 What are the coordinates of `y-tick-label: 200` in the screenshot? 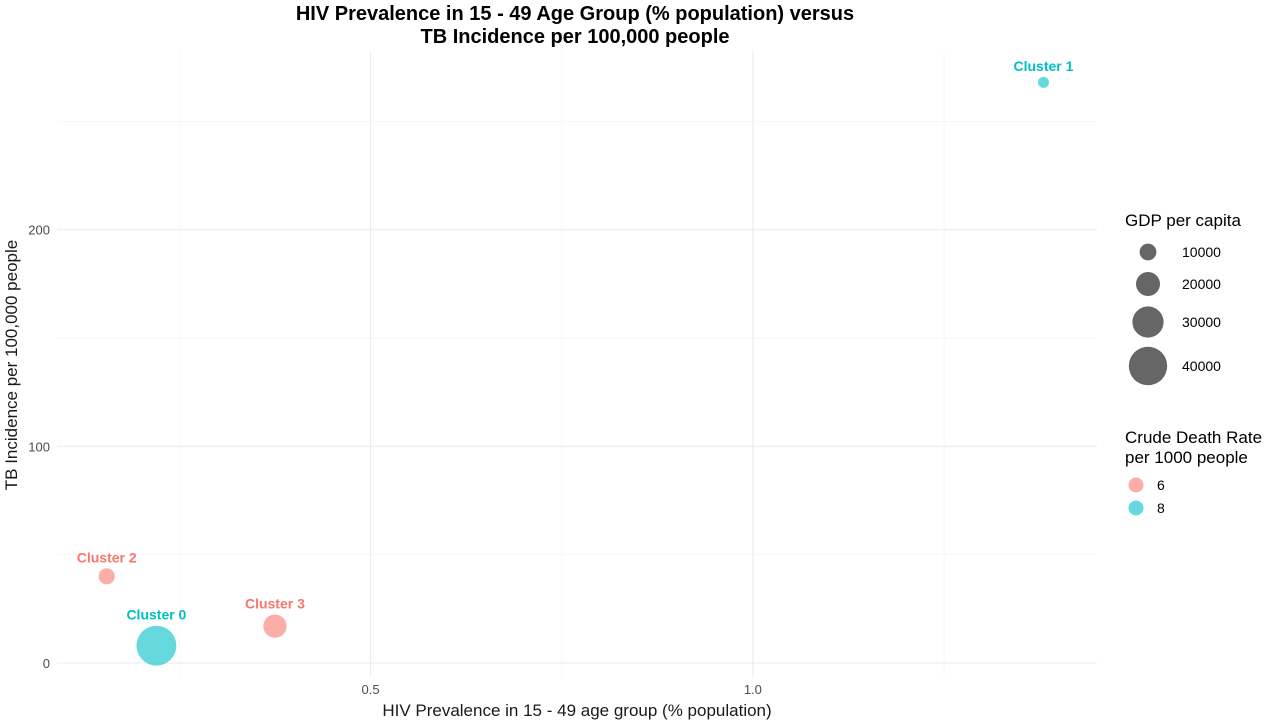 It's located at (39, 230).